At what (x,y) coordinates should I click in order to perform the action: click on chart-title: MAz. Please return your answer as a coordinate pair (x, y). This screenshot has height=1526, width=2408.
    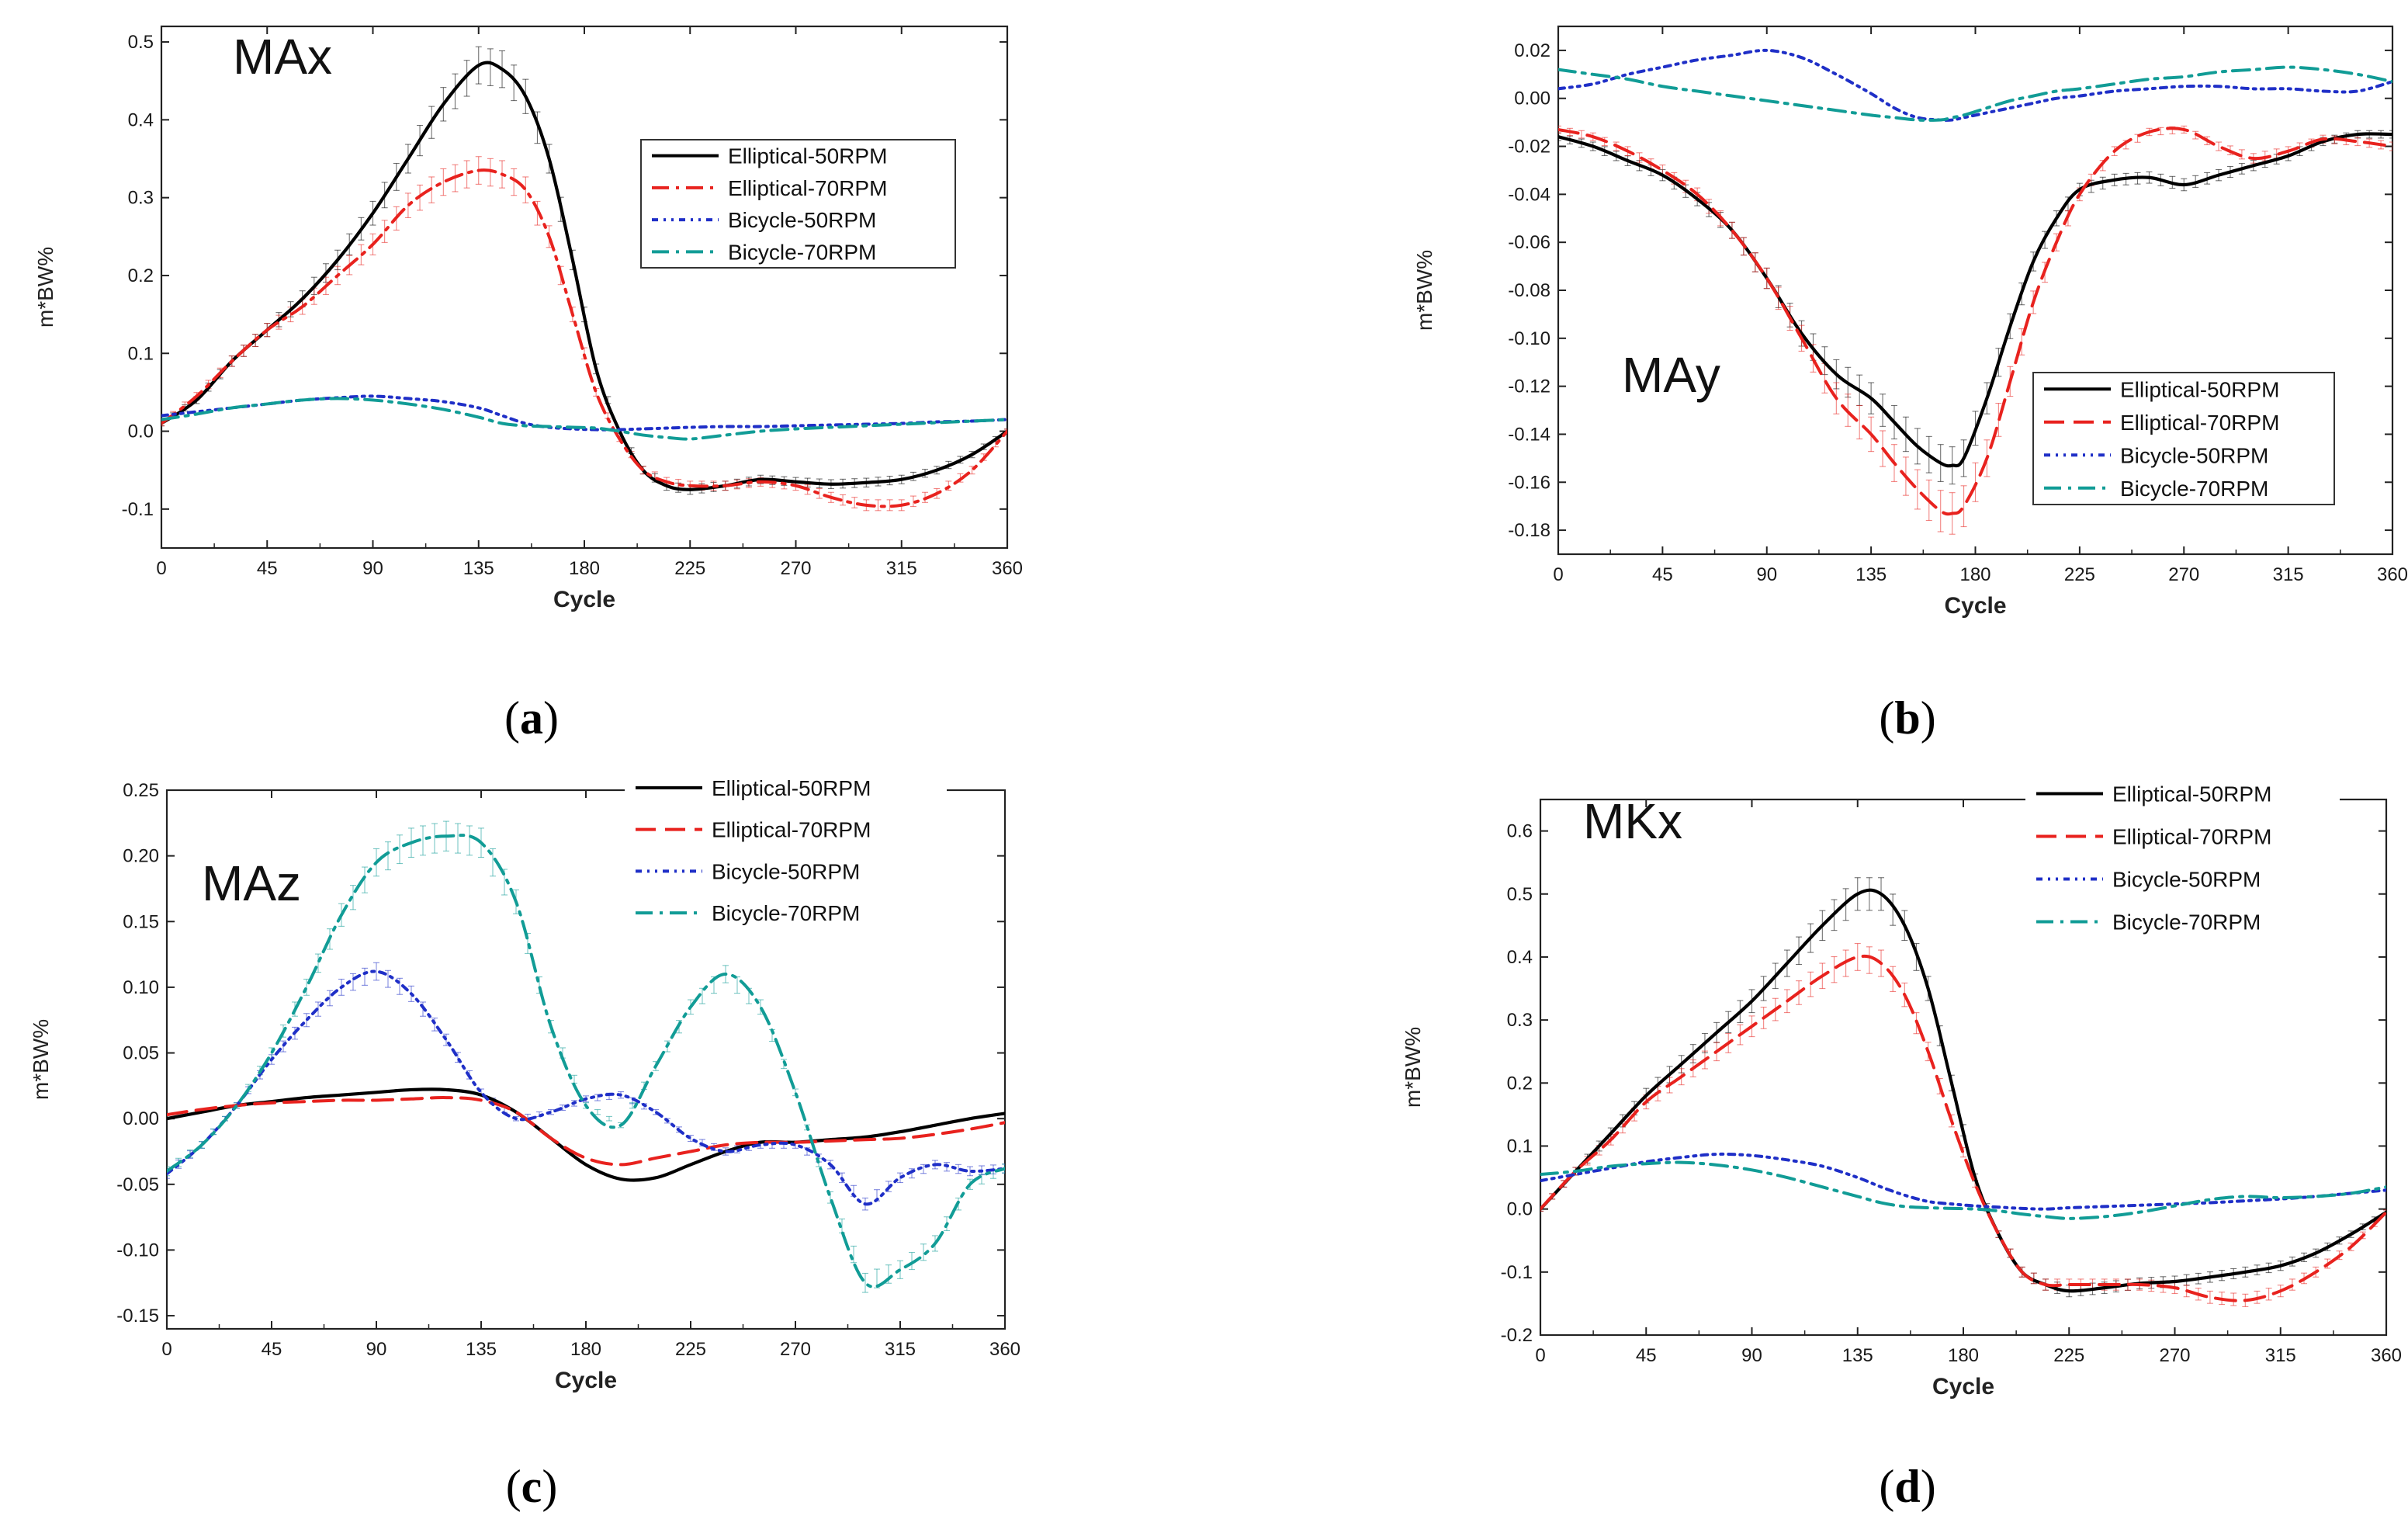
    Looking at the image, I should click on (252, 883).